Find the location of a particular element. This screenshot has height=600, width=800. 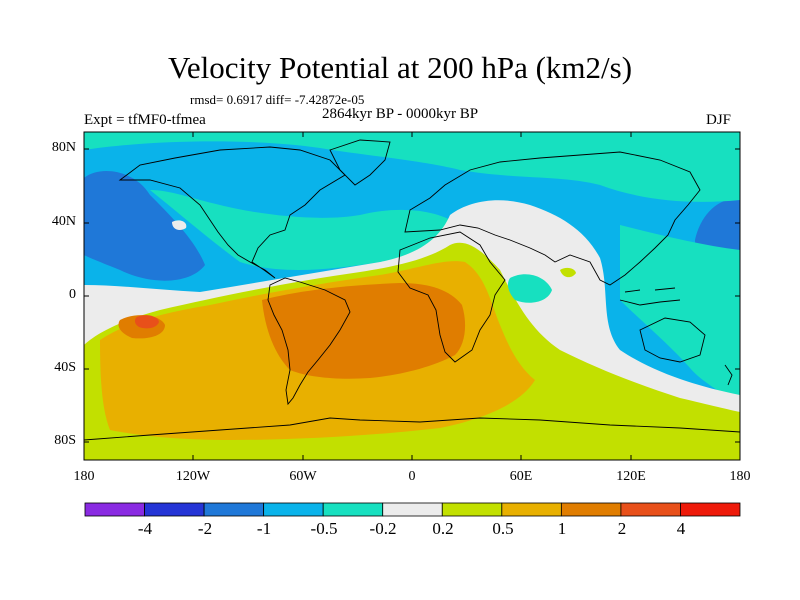

lon-label: 120E is located at coordinates (631, 476).